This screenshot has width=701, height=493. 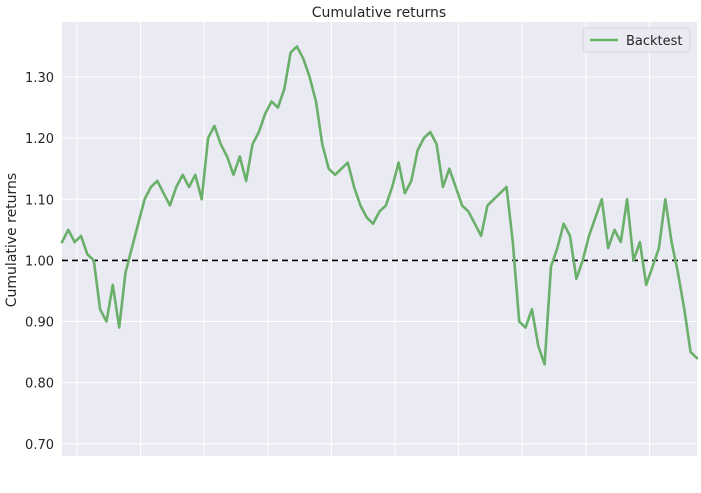 I want to click on y-tick-labels: 0.70 0.80 0.90 1.00 1.10 1.20 1.30, so click(x=39, y=262).